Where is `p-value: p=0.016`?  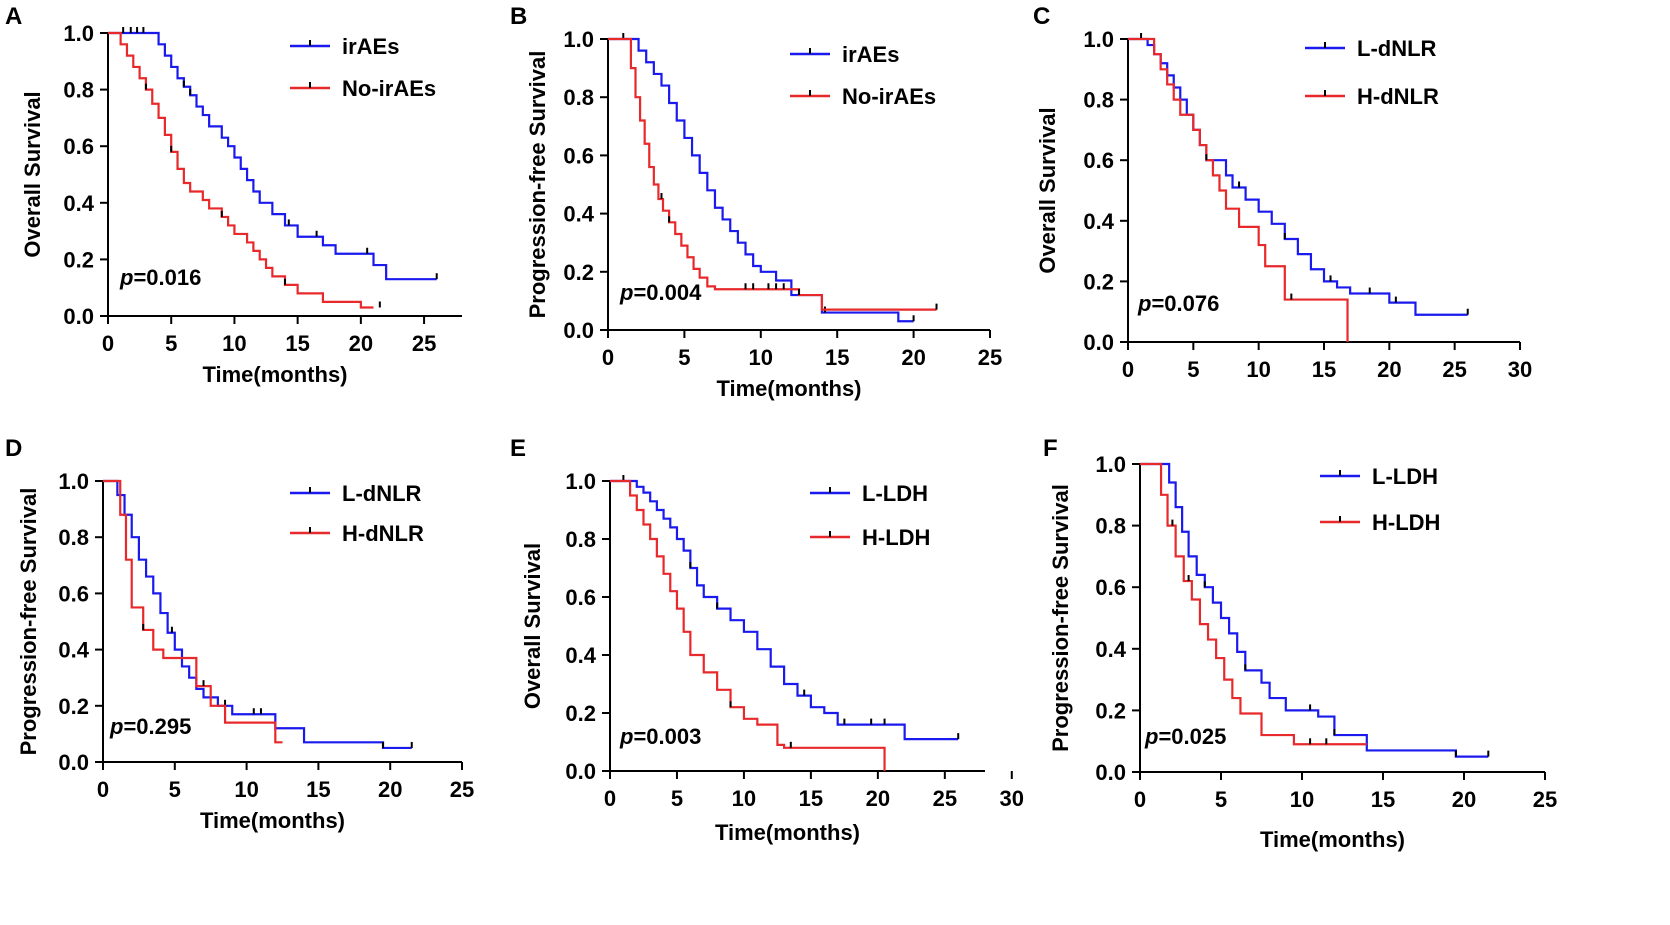 p-value: p=0.016 is located at coordinates (160, 277).